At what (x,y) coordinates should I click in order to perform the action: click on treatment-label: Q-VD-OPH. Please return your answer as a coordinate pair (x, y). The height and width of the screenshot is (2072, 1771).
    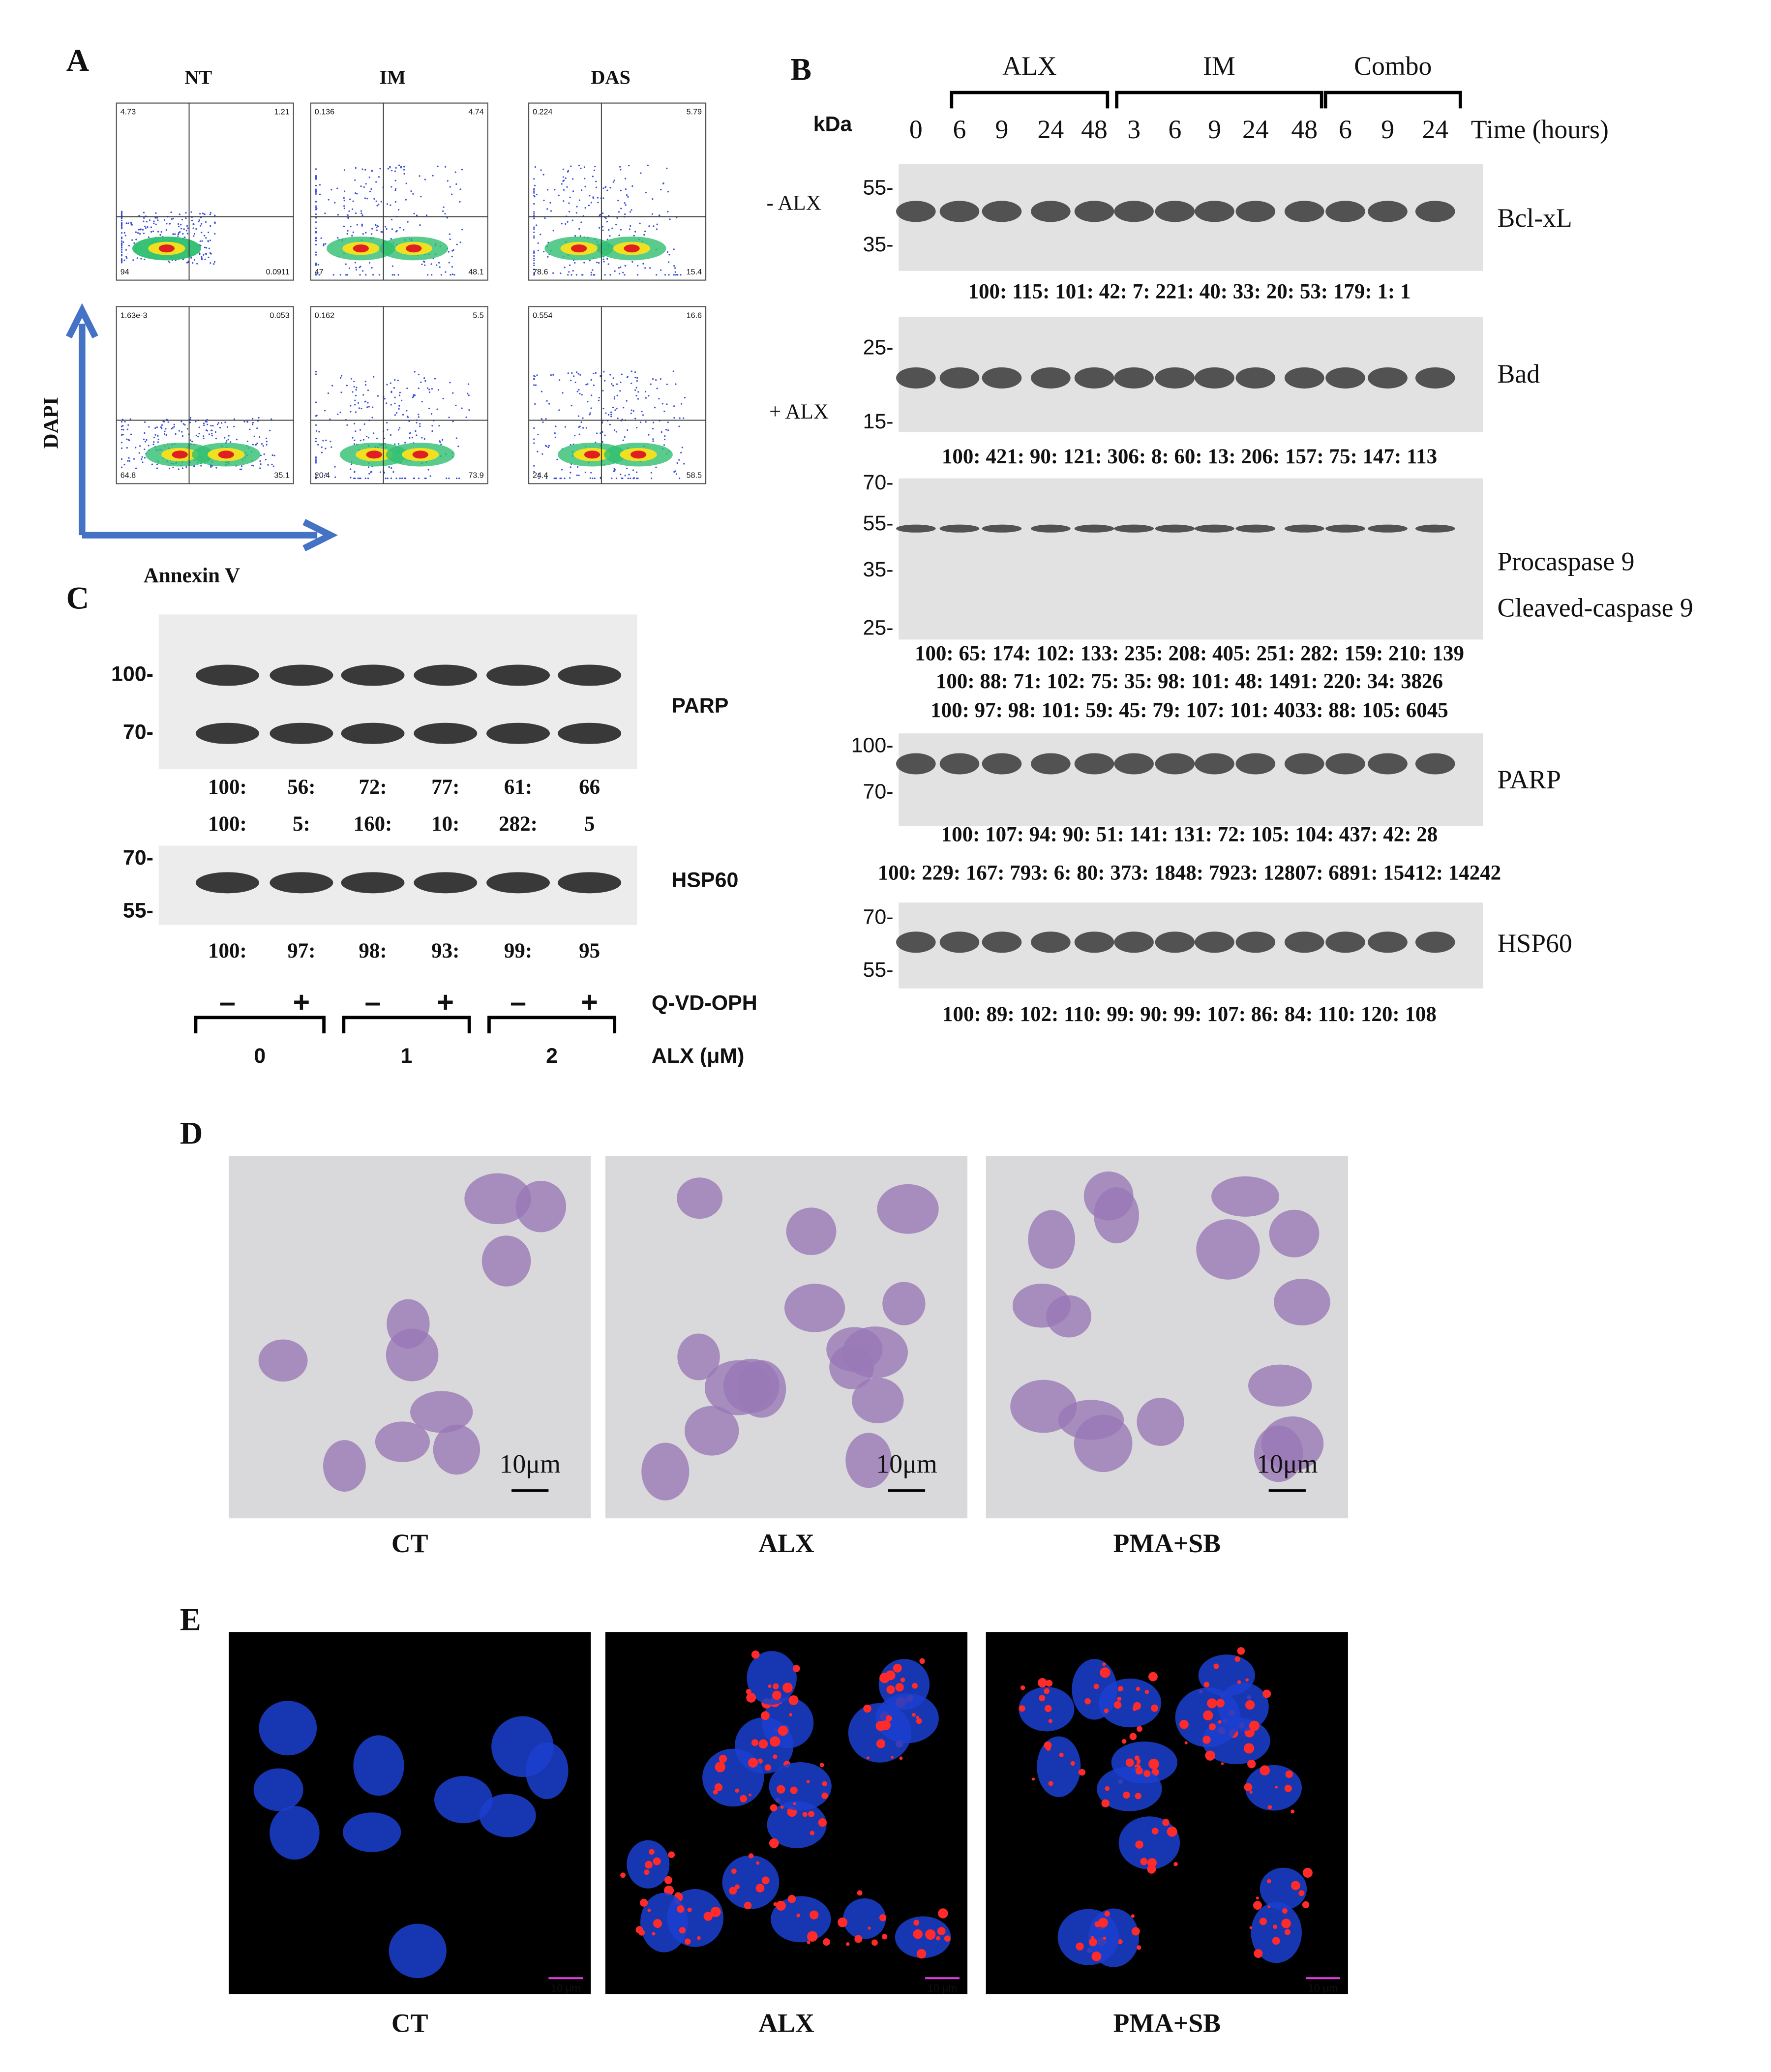
    Looking at the image, I should click on (704, 1003).